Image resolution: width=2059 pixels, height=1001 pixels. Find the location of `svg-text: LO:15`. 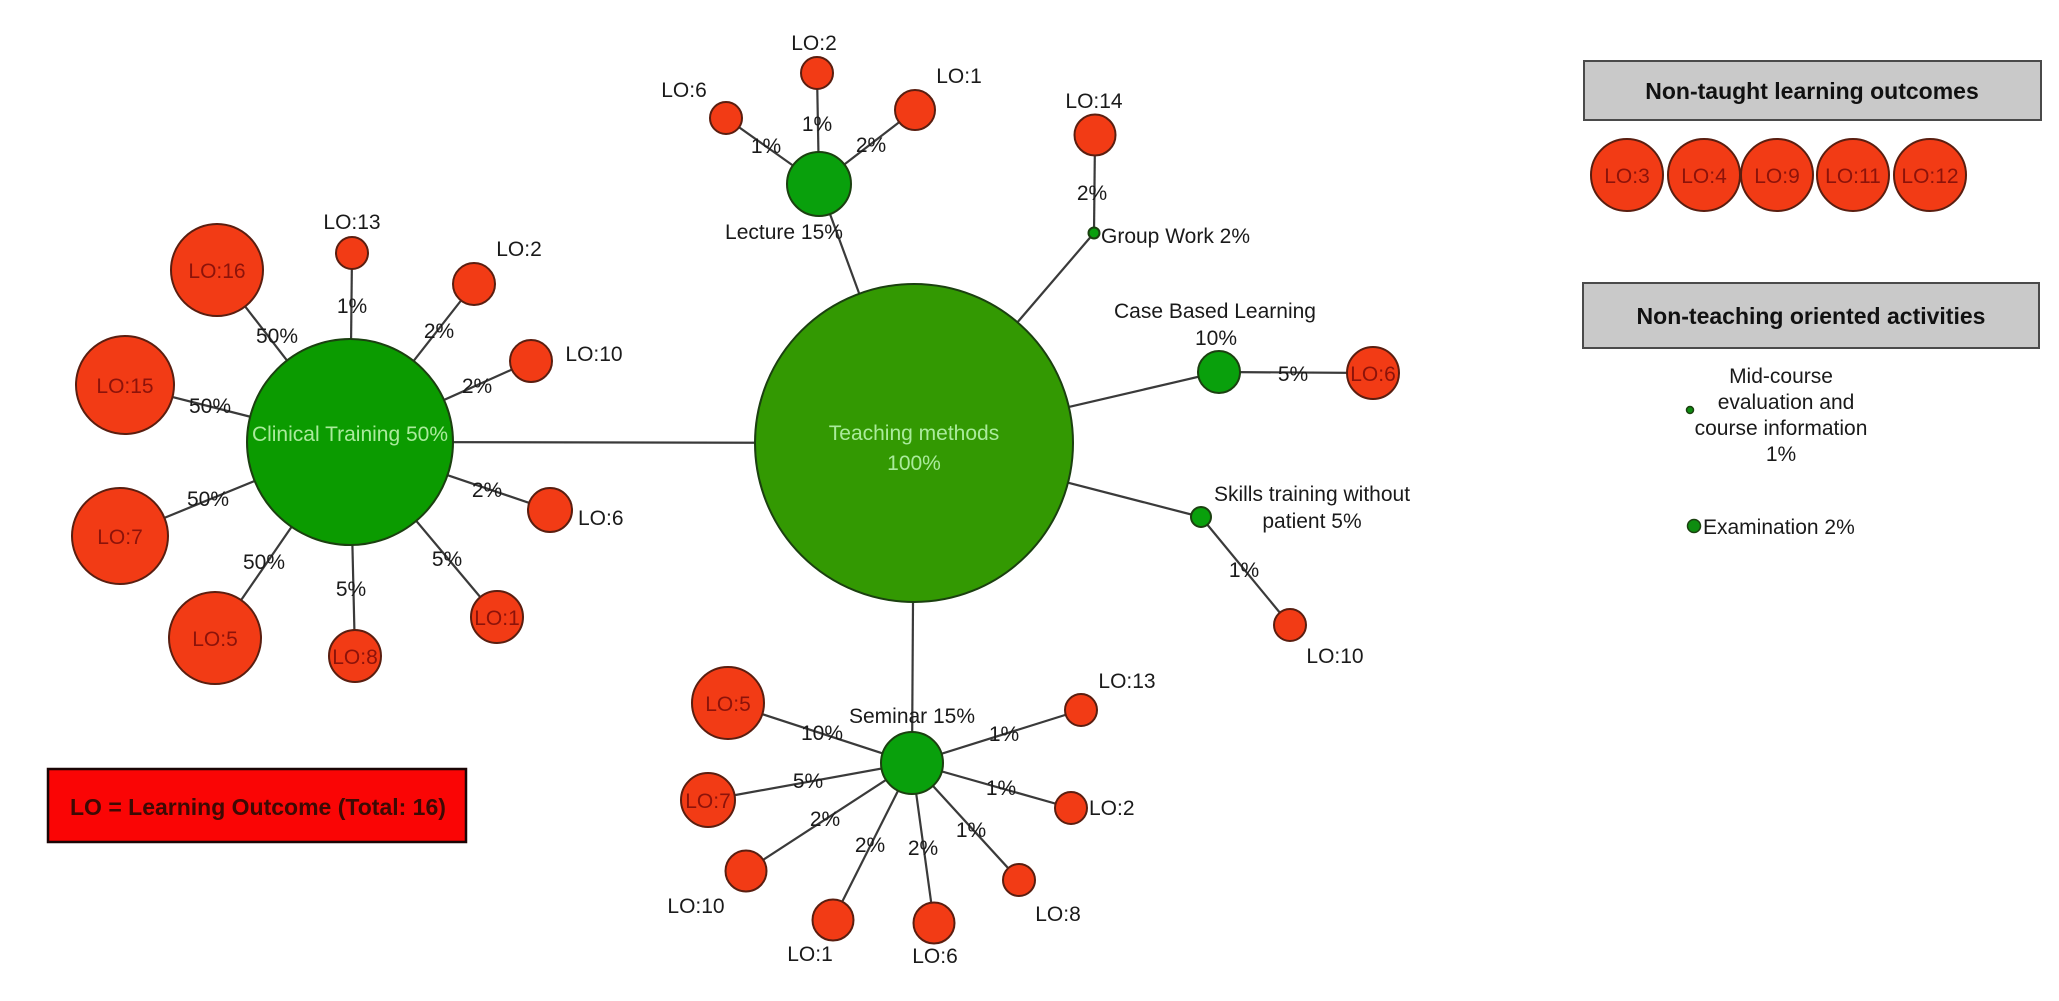

svg-text: LO:15 is located at coordinates (124, 386).